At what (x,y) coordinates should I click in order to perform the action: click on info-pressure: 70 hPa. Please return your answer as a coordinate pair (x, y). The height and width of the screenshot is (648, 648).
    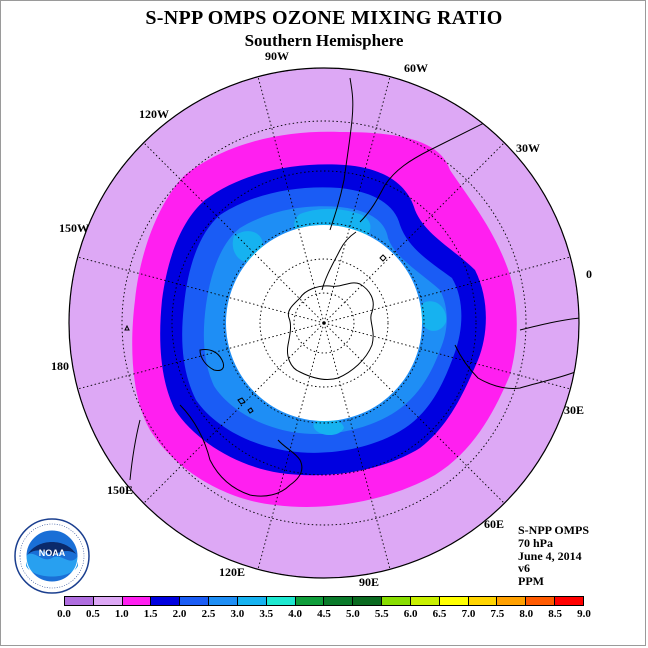
    Looking at the image, I should click on (536, 542).